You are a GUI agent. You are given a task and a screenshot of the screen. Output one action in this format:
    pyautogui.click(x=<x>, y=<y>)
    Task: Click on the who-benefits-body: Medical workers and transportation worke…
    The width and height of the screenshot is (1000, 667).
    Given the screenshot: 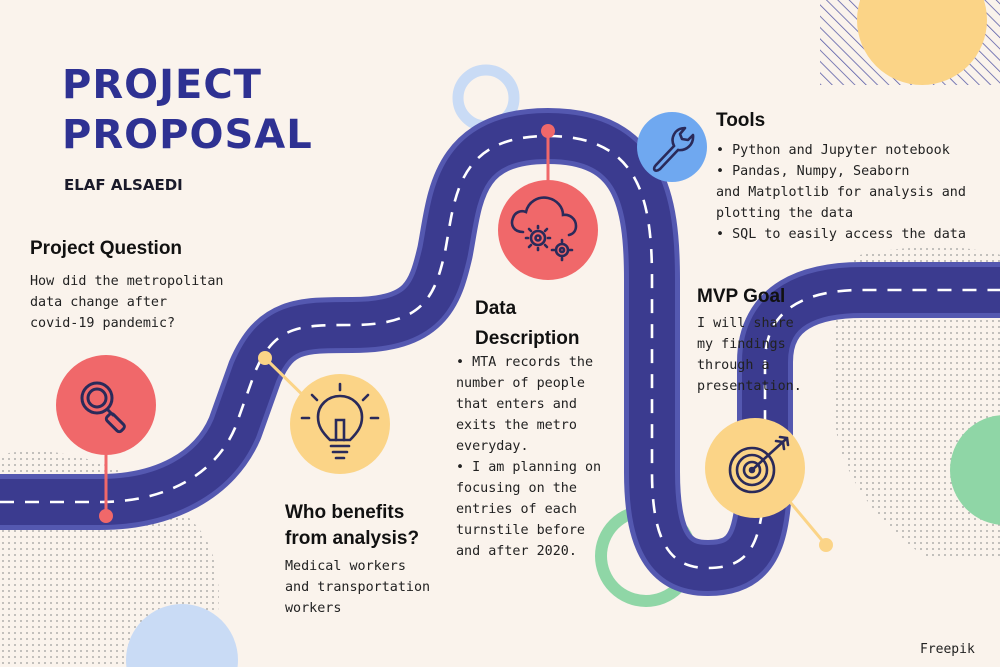 What is the action you would take?
    pyautogui.click(x=358, y=587)
    